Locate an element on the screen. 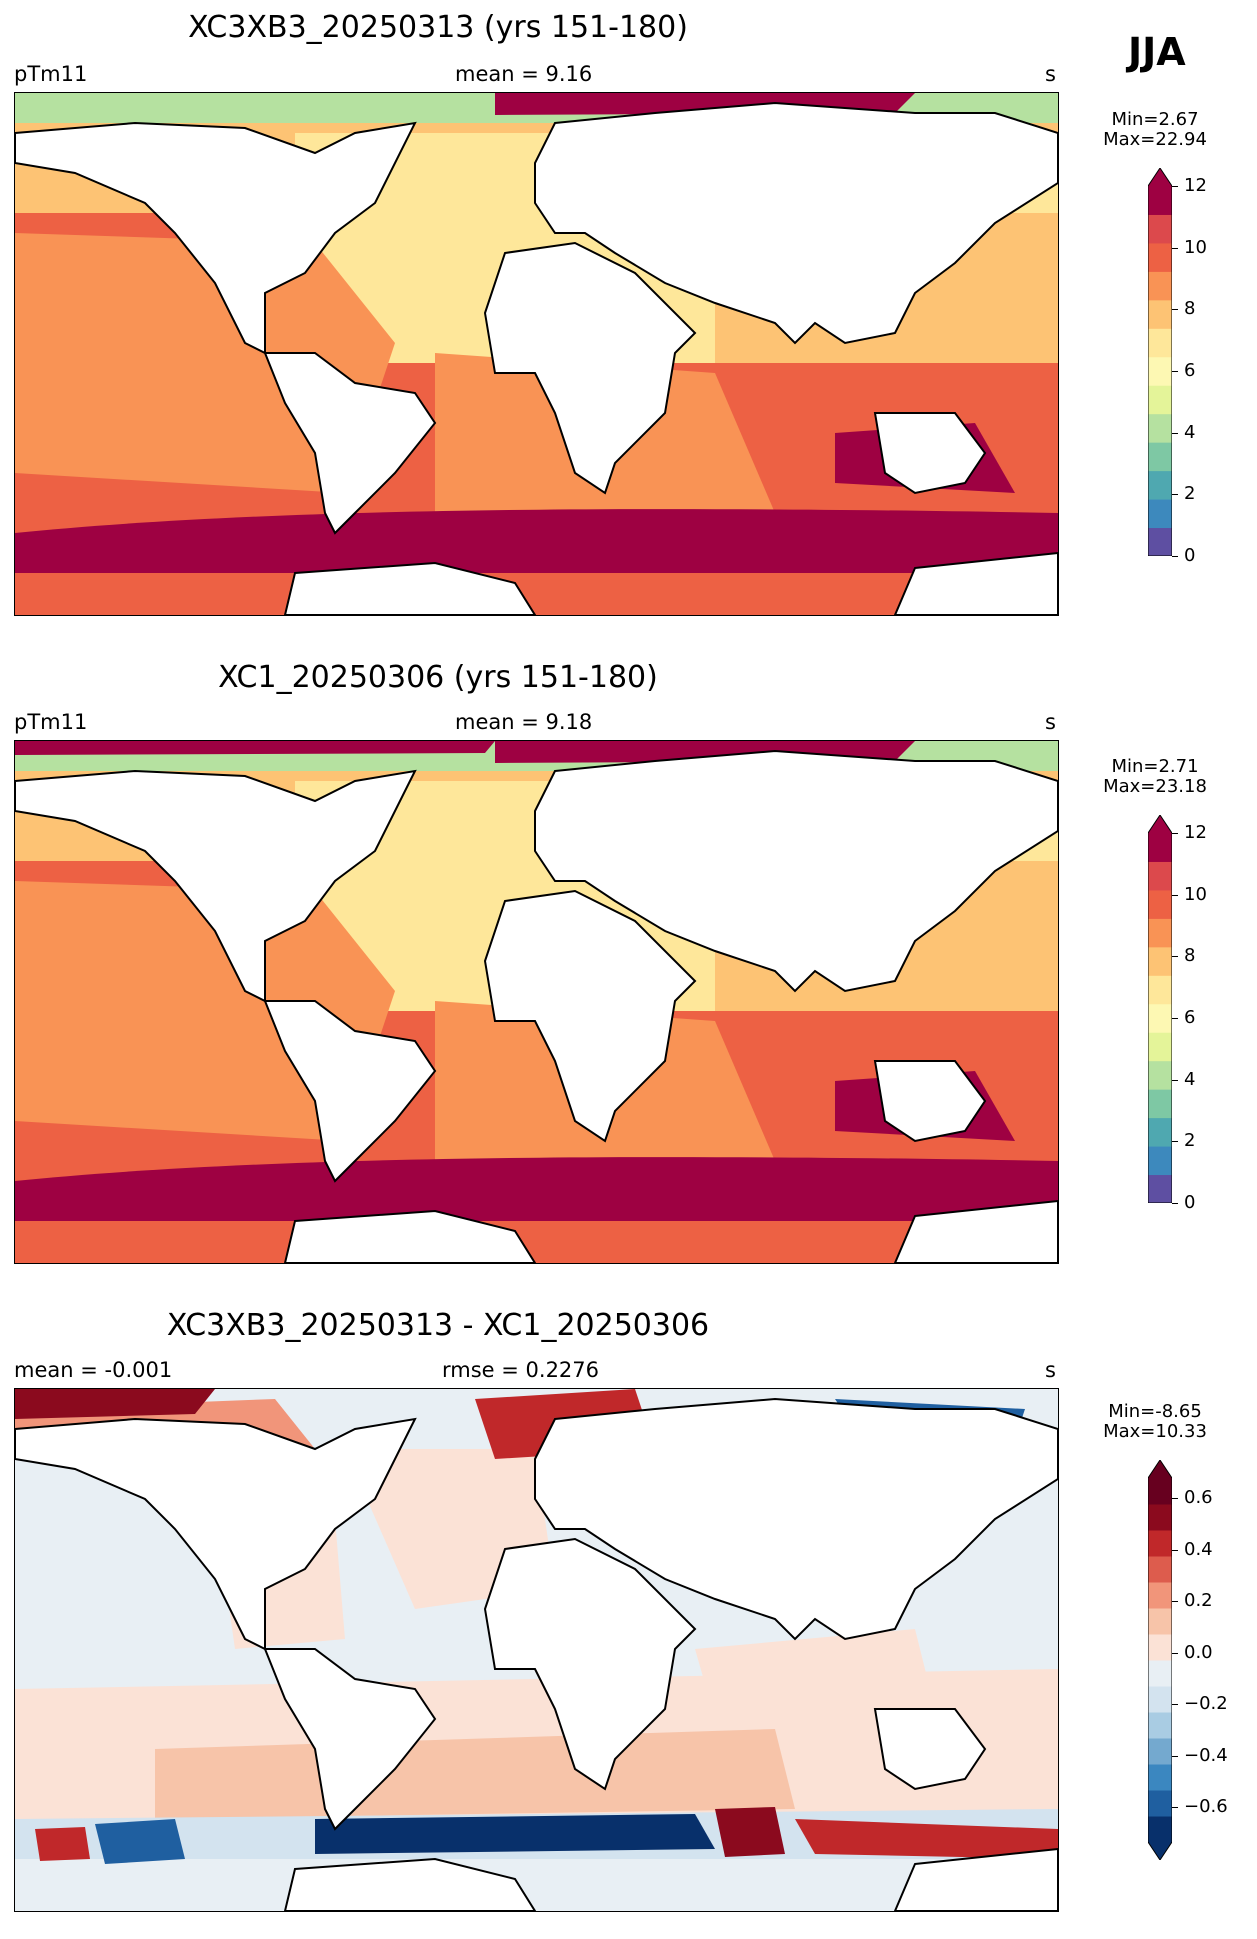 The height and width of the screenshot is (1939, 1257). panel2-colorbar is located at coordinates (1160, 1009).